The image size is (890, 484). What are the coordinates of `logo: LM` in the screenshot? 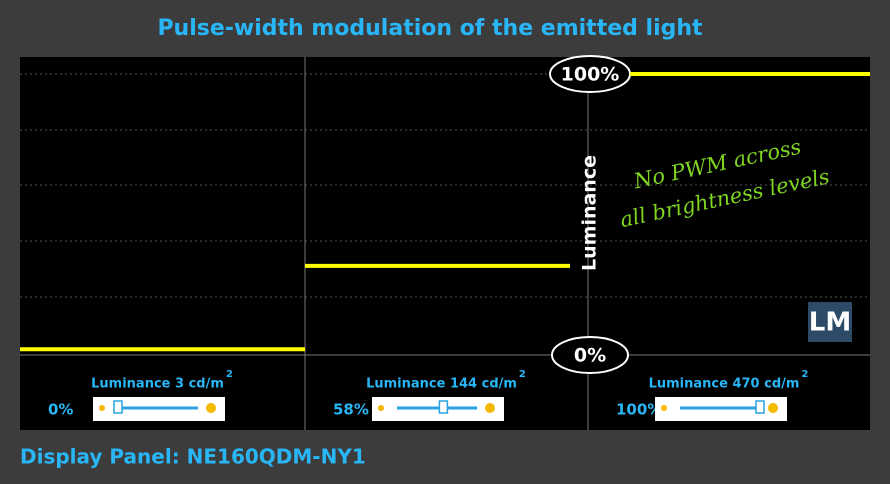 It's located at (830, 323).